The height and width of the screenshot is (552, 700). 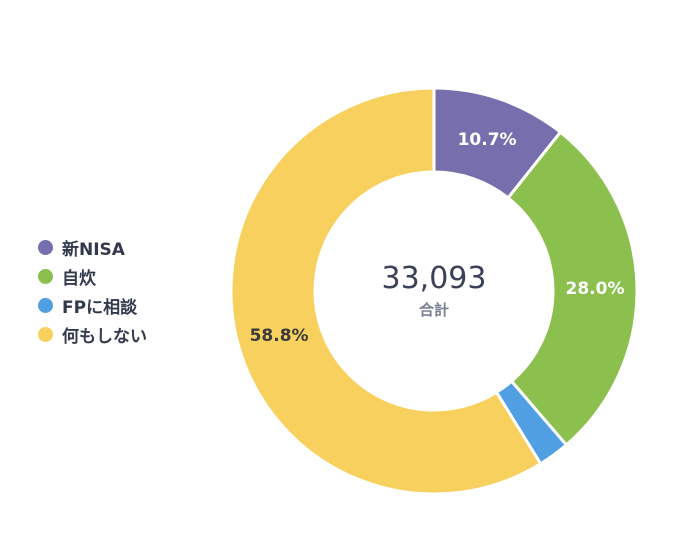 I want to click on slice-label-cooking: 28.0%, so click(x=595, y=289).